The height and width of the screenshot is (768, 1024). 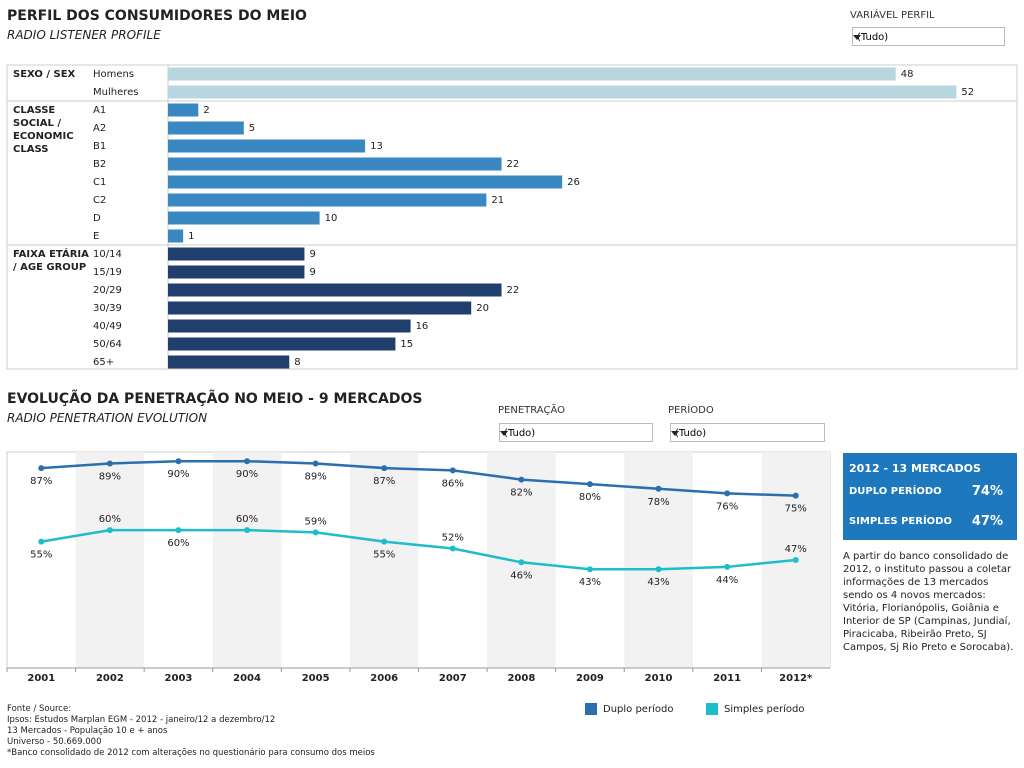 What do you see at coordinates (376, 146) in the screenshot?
I see `value-label: 13` at bounding box center [376, 146].